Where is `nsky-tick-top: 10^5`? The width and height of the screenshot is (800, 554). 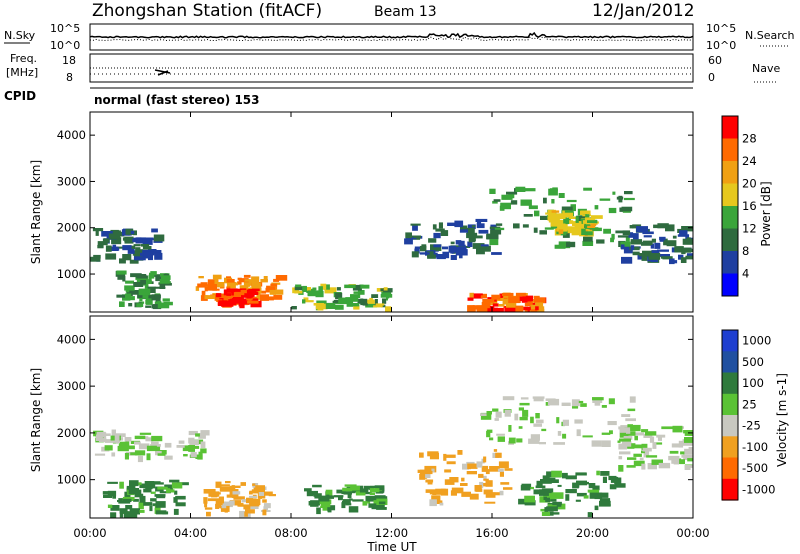
nsky-tick-top: 10^5 is located at coordinates (65, 28).